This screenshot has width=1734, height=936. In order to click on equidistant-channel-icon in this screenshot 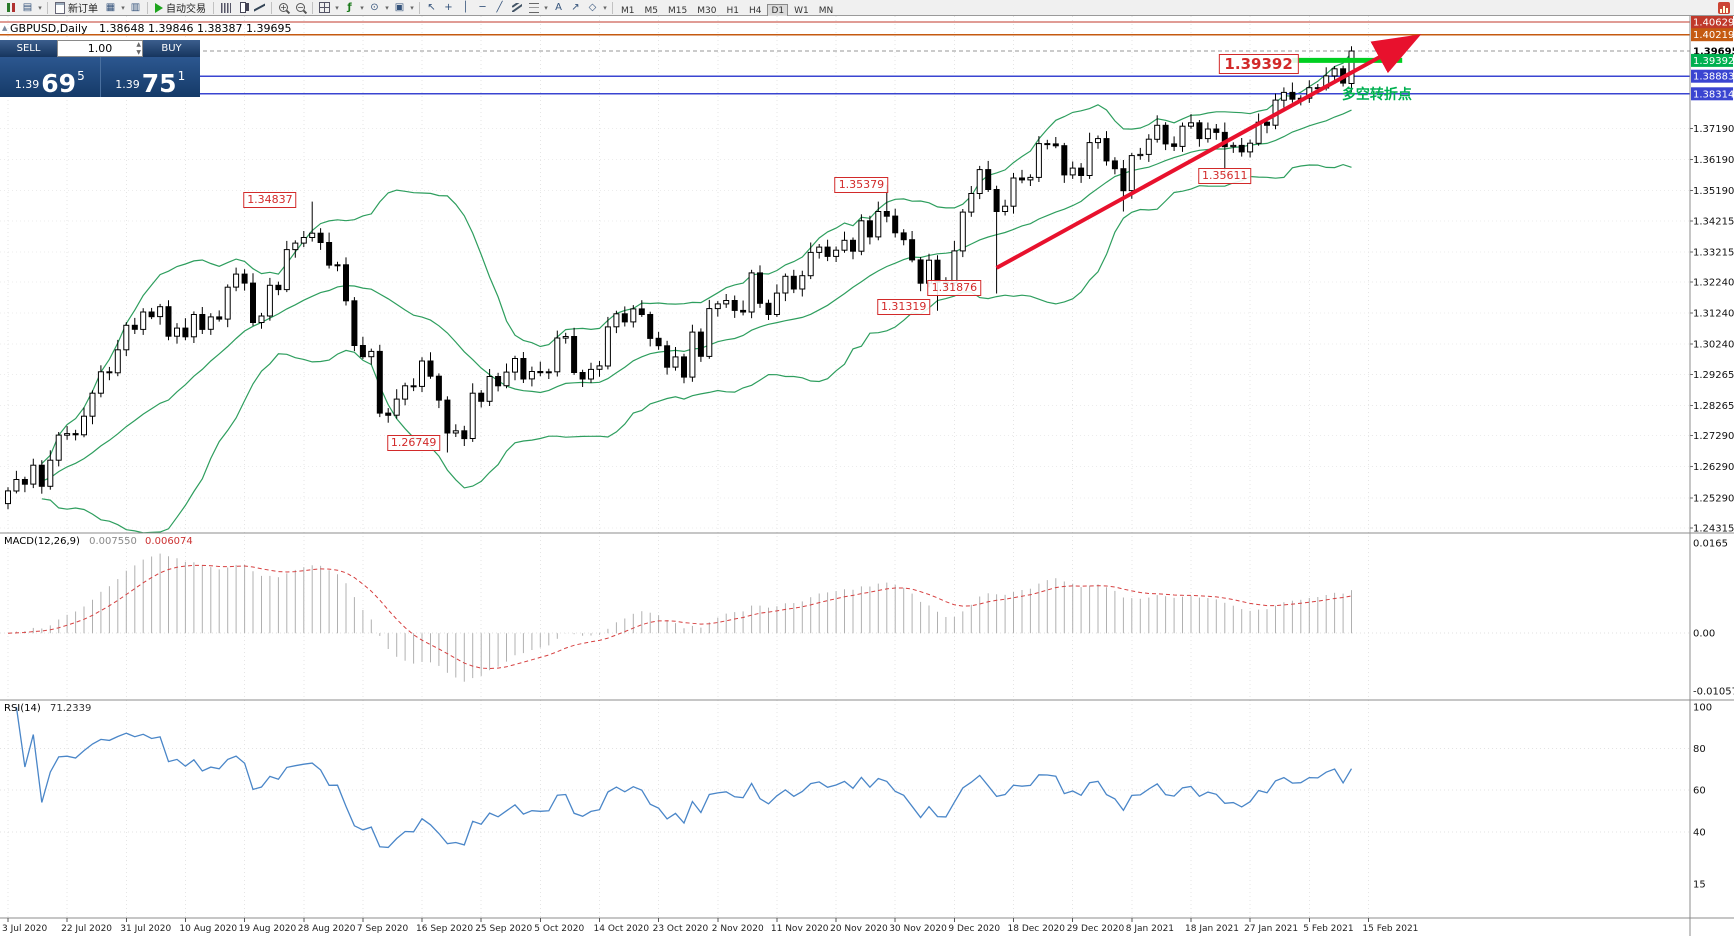, I will do `click(516, 8)`.